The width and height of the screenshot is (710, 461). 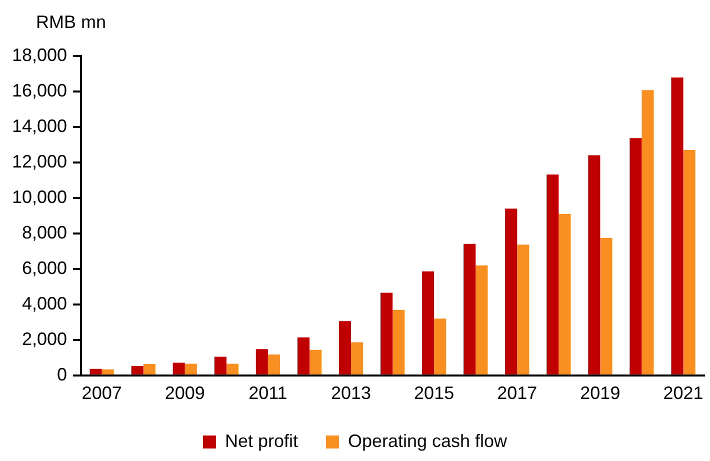 I want to click on y-tick-label: 16,000, so click(x=40, y=90).